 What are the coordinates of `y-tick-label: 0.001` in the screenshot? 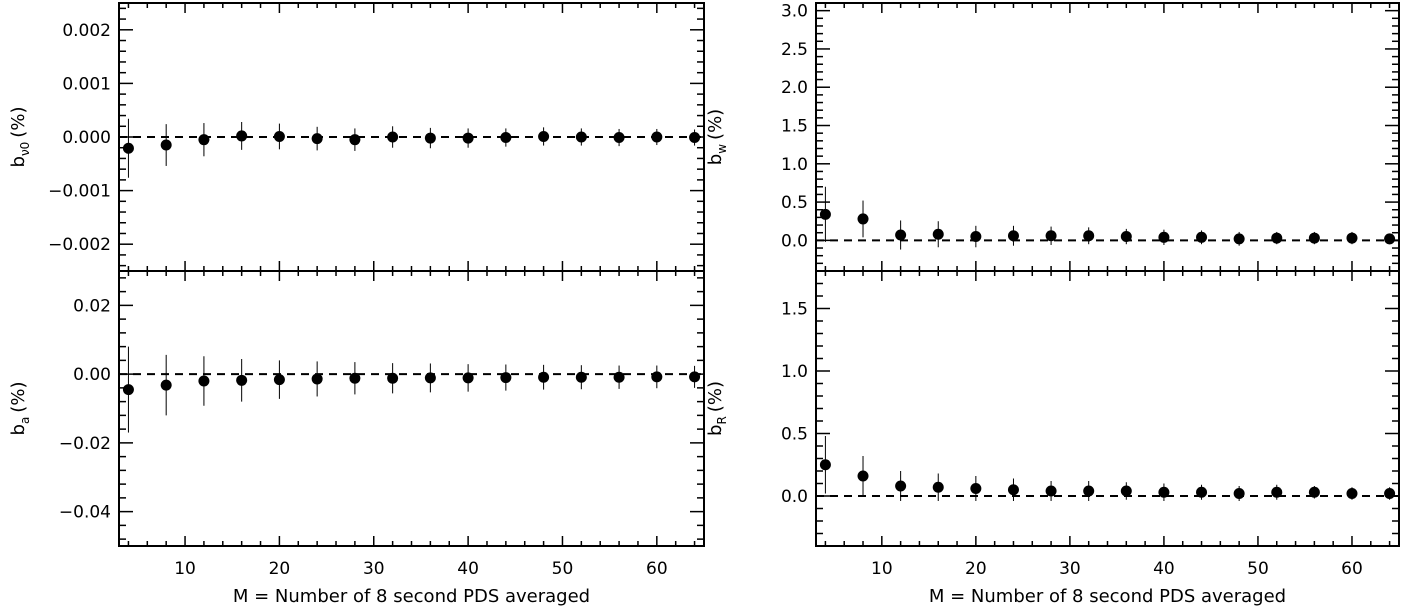 It's located at (86, 84).